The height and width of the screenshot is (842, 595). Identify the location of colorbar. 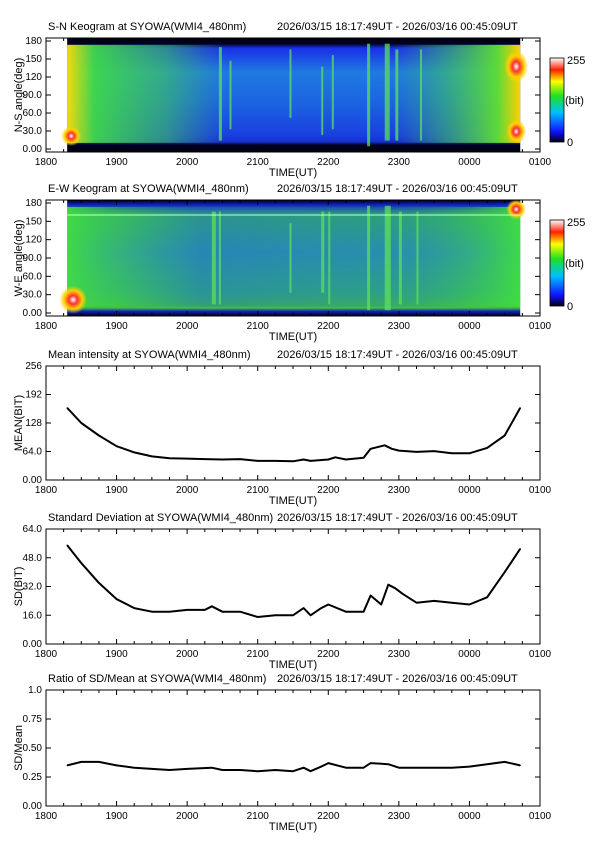
(557, 263).